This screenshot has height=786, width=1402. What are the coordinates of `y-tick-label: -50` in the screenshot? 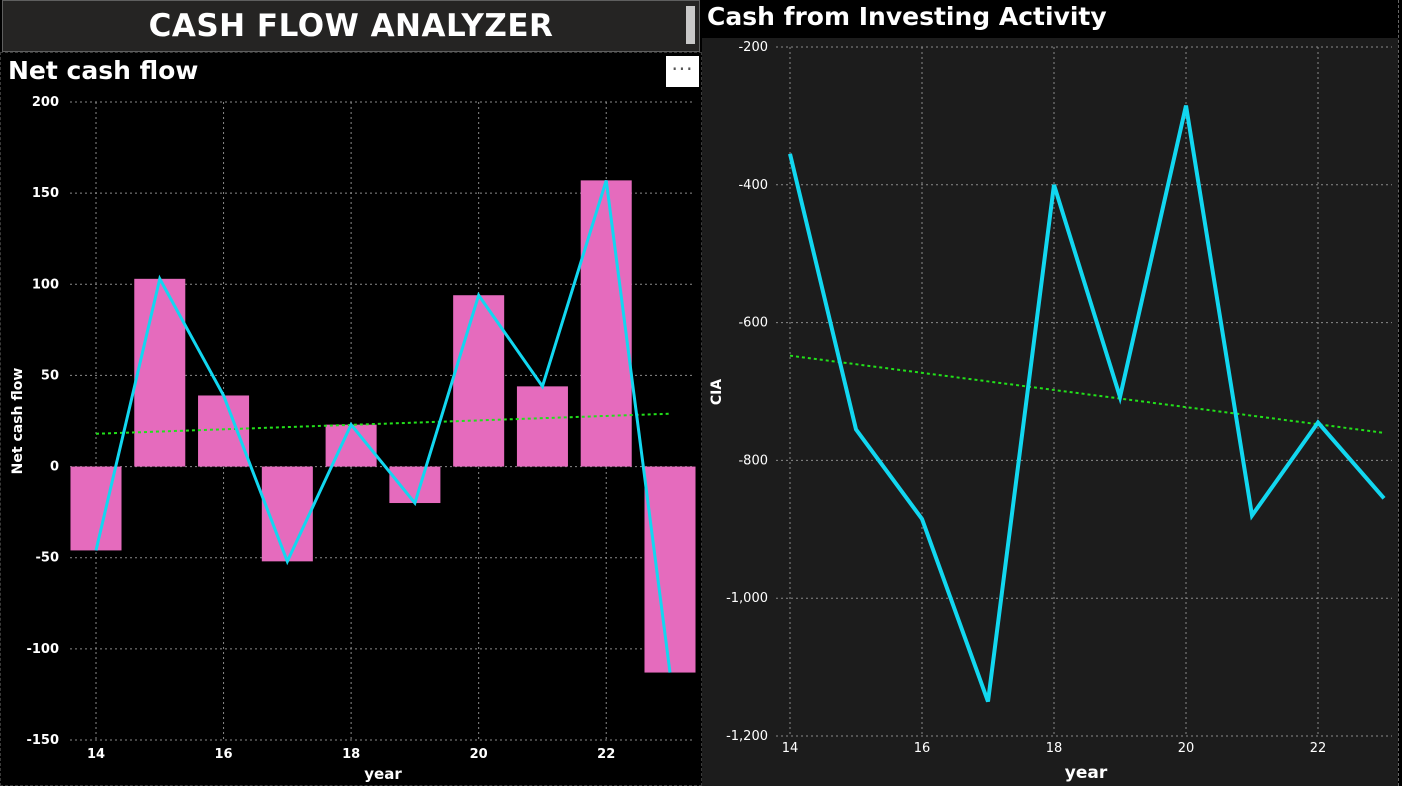 It's located at (48, 558).